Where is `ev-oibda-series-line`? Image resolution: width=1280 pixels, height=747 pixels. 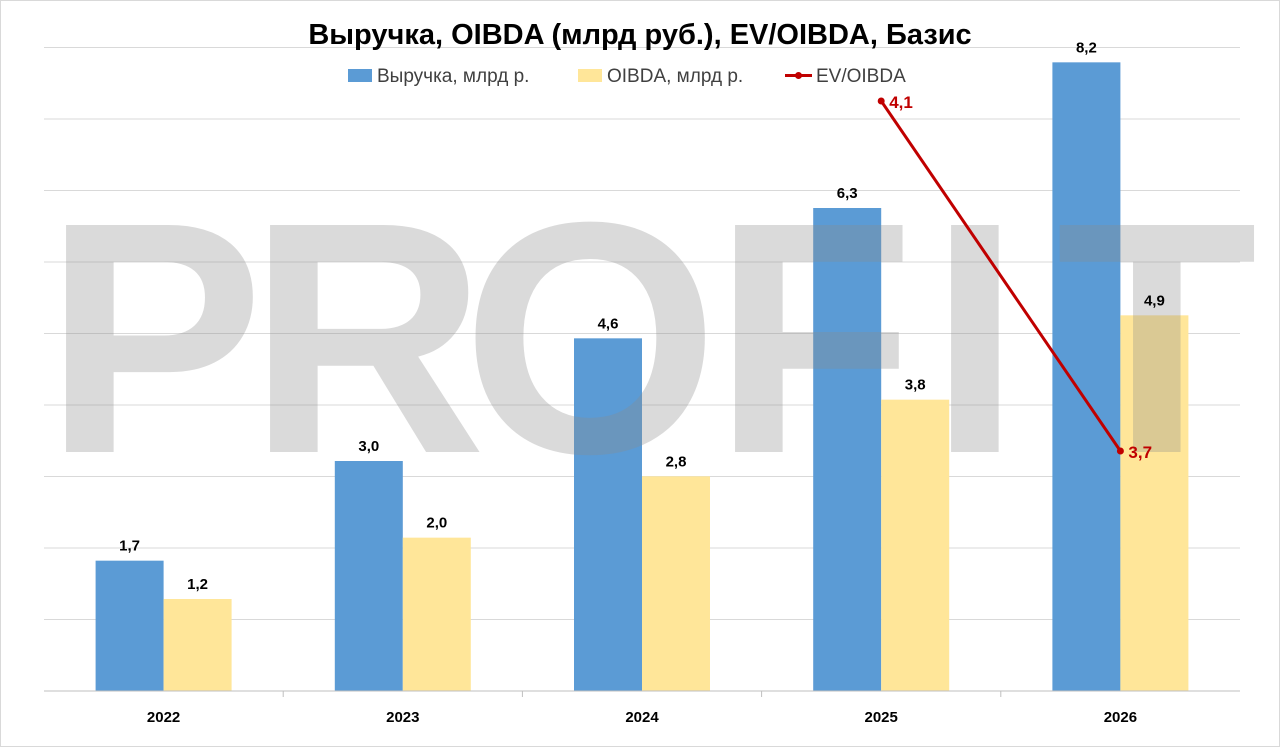
ev-oibda-series-line is located at coordinates (1000, 276).